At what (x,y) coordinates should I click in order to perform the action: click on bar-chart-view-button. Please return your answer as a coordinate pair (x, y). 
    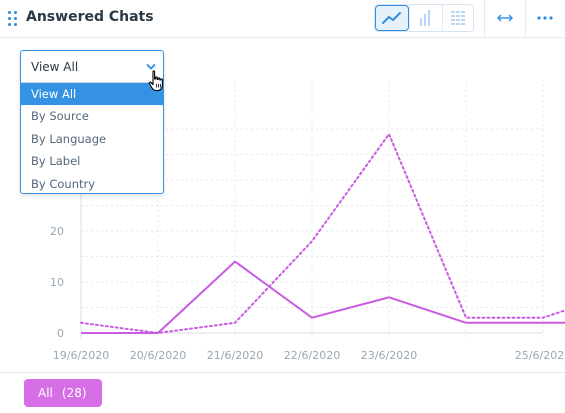
    Looking at the image, I should click on (425, 18).